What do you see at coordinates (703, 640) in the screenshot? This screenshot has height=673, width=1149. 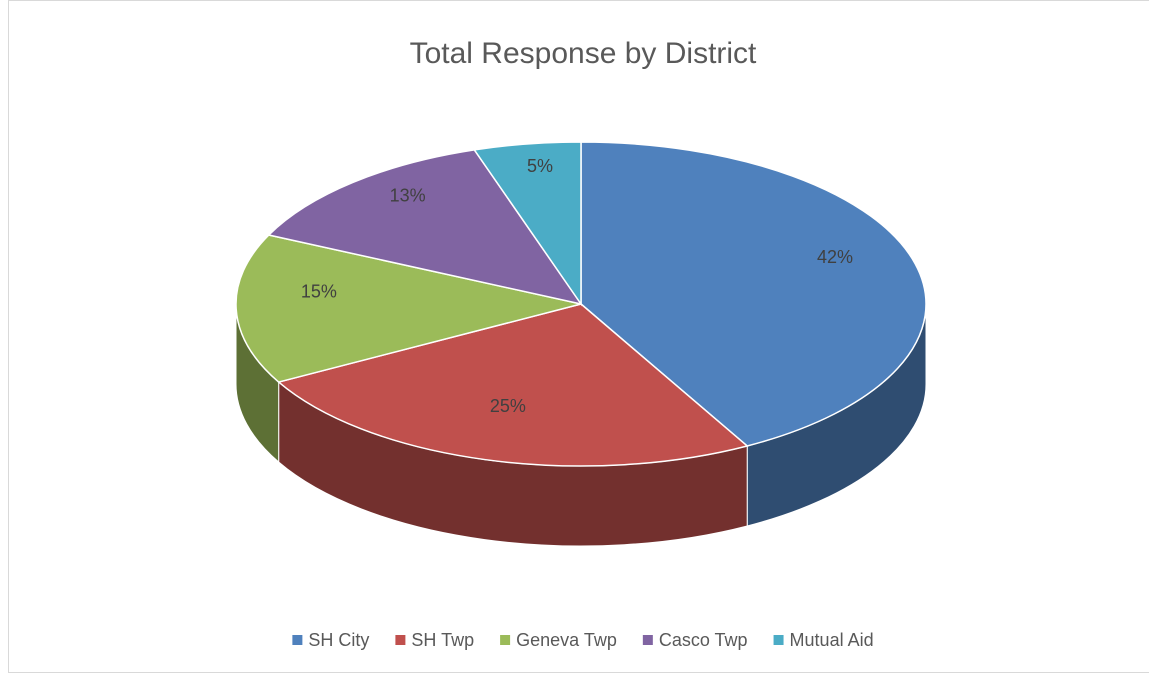 I see `legend-label: Casco Twp` at bounding box center [703, 640].